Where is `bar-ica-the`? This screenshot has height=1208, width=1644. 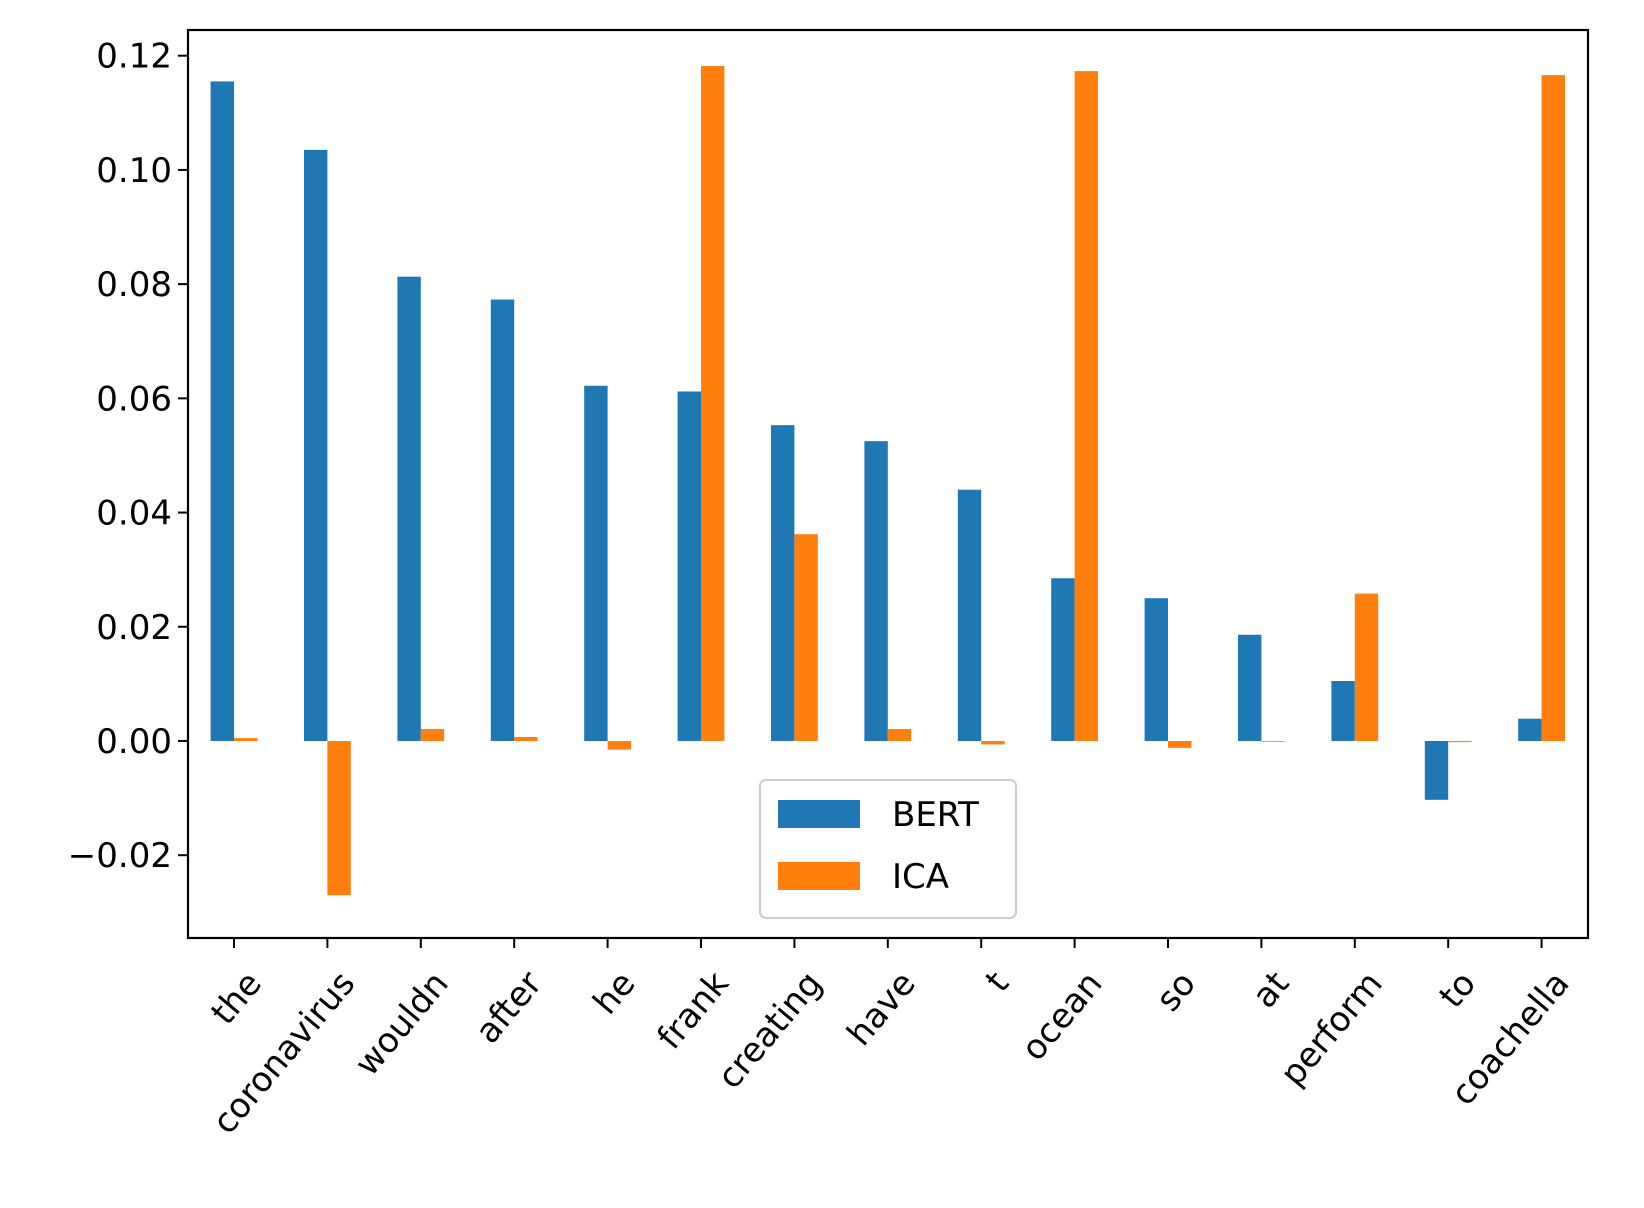
bar-ica-the is located at coordinates (246, 739).